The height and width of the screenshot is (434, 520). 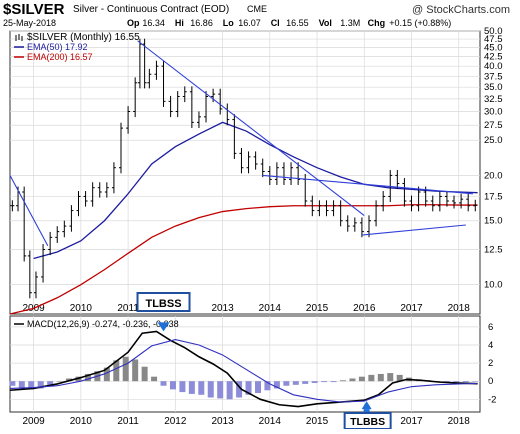 What do you see at coordinates (420, 23) in the screenshot?
I see `ohlc-value: +0.15 (+0.88%)` at bounding box center [420, 23].